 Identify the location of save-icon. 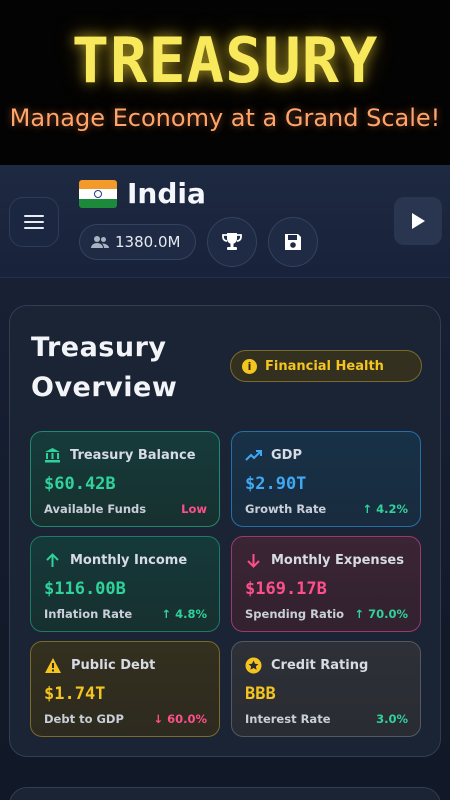
(293, 242).